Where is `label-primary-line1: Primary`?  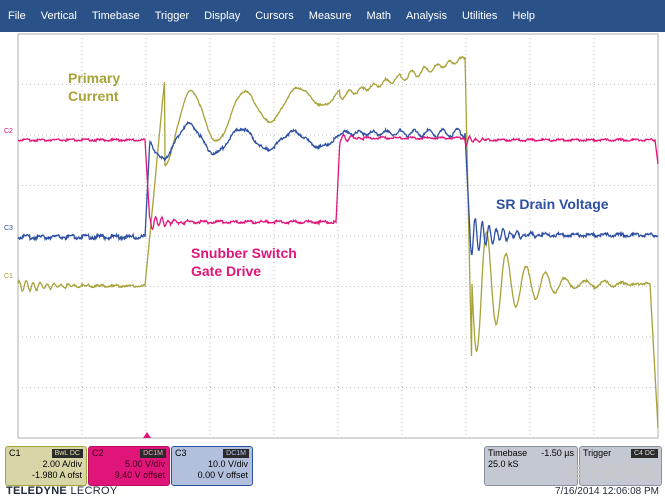 label-primary-line1: Primary is located at coordinates (94, 78).